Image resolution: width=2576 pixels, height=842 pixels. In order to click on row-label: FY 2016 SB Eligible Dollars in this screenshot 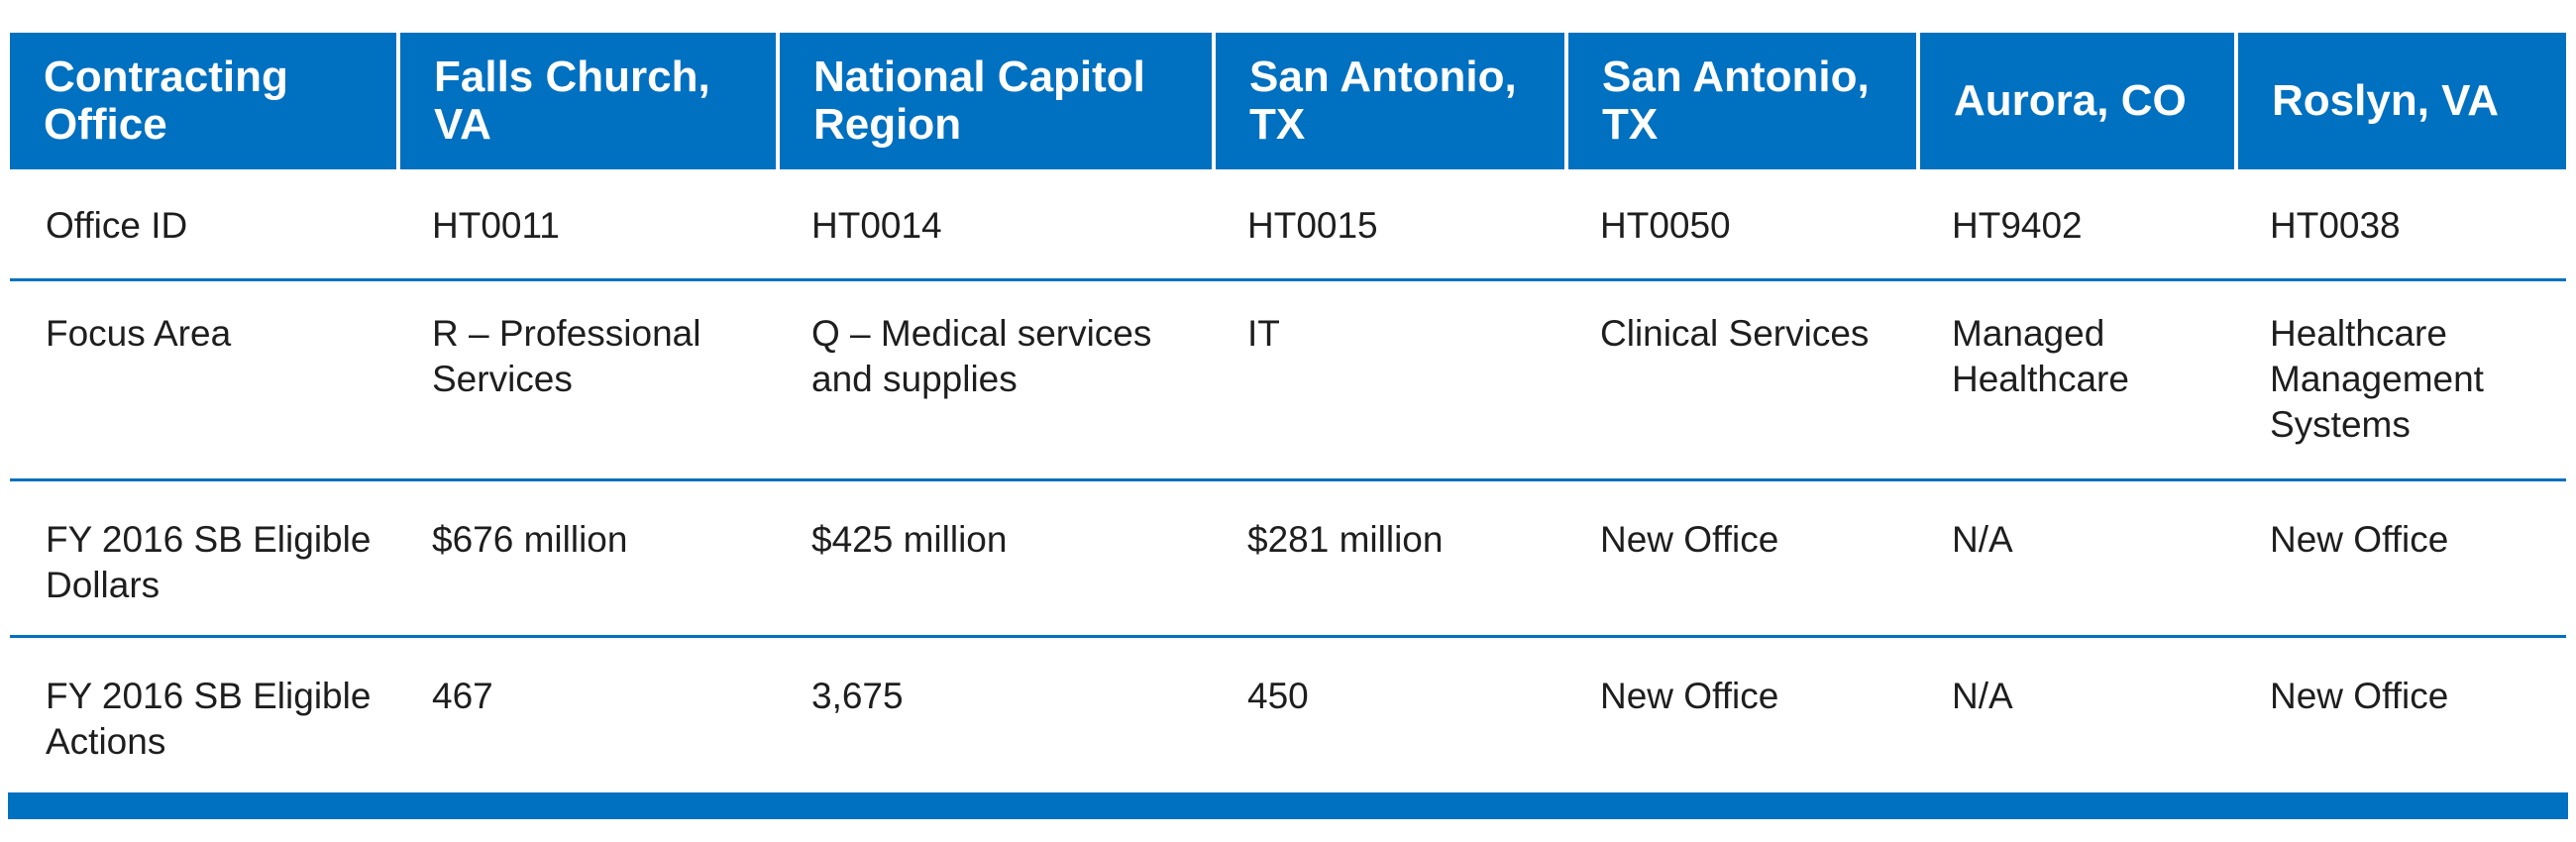, I will do `click(203, 559)`.